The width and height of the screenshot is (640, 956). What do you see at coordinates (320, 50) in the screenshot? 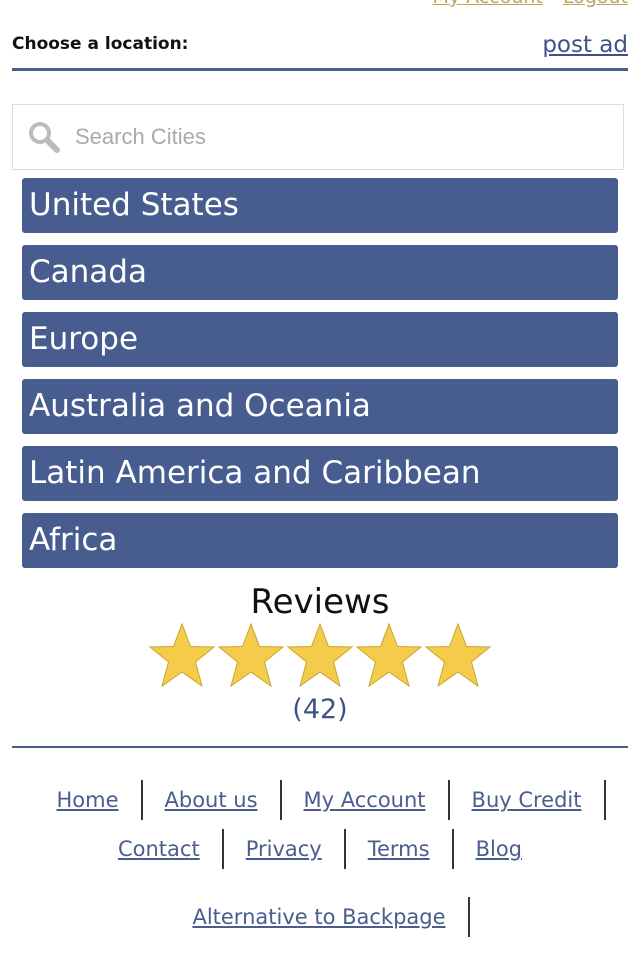
I see `header: Choose a location: post ad` at bounding box center [320, 50].